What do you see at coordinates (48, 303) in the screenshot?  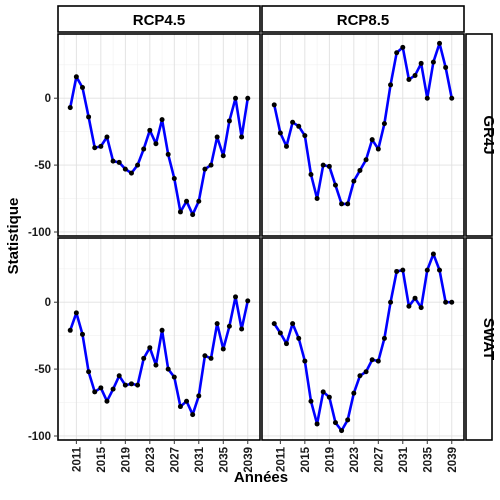 I see `y-tick-label: 0` at bounding box center [48, 303].